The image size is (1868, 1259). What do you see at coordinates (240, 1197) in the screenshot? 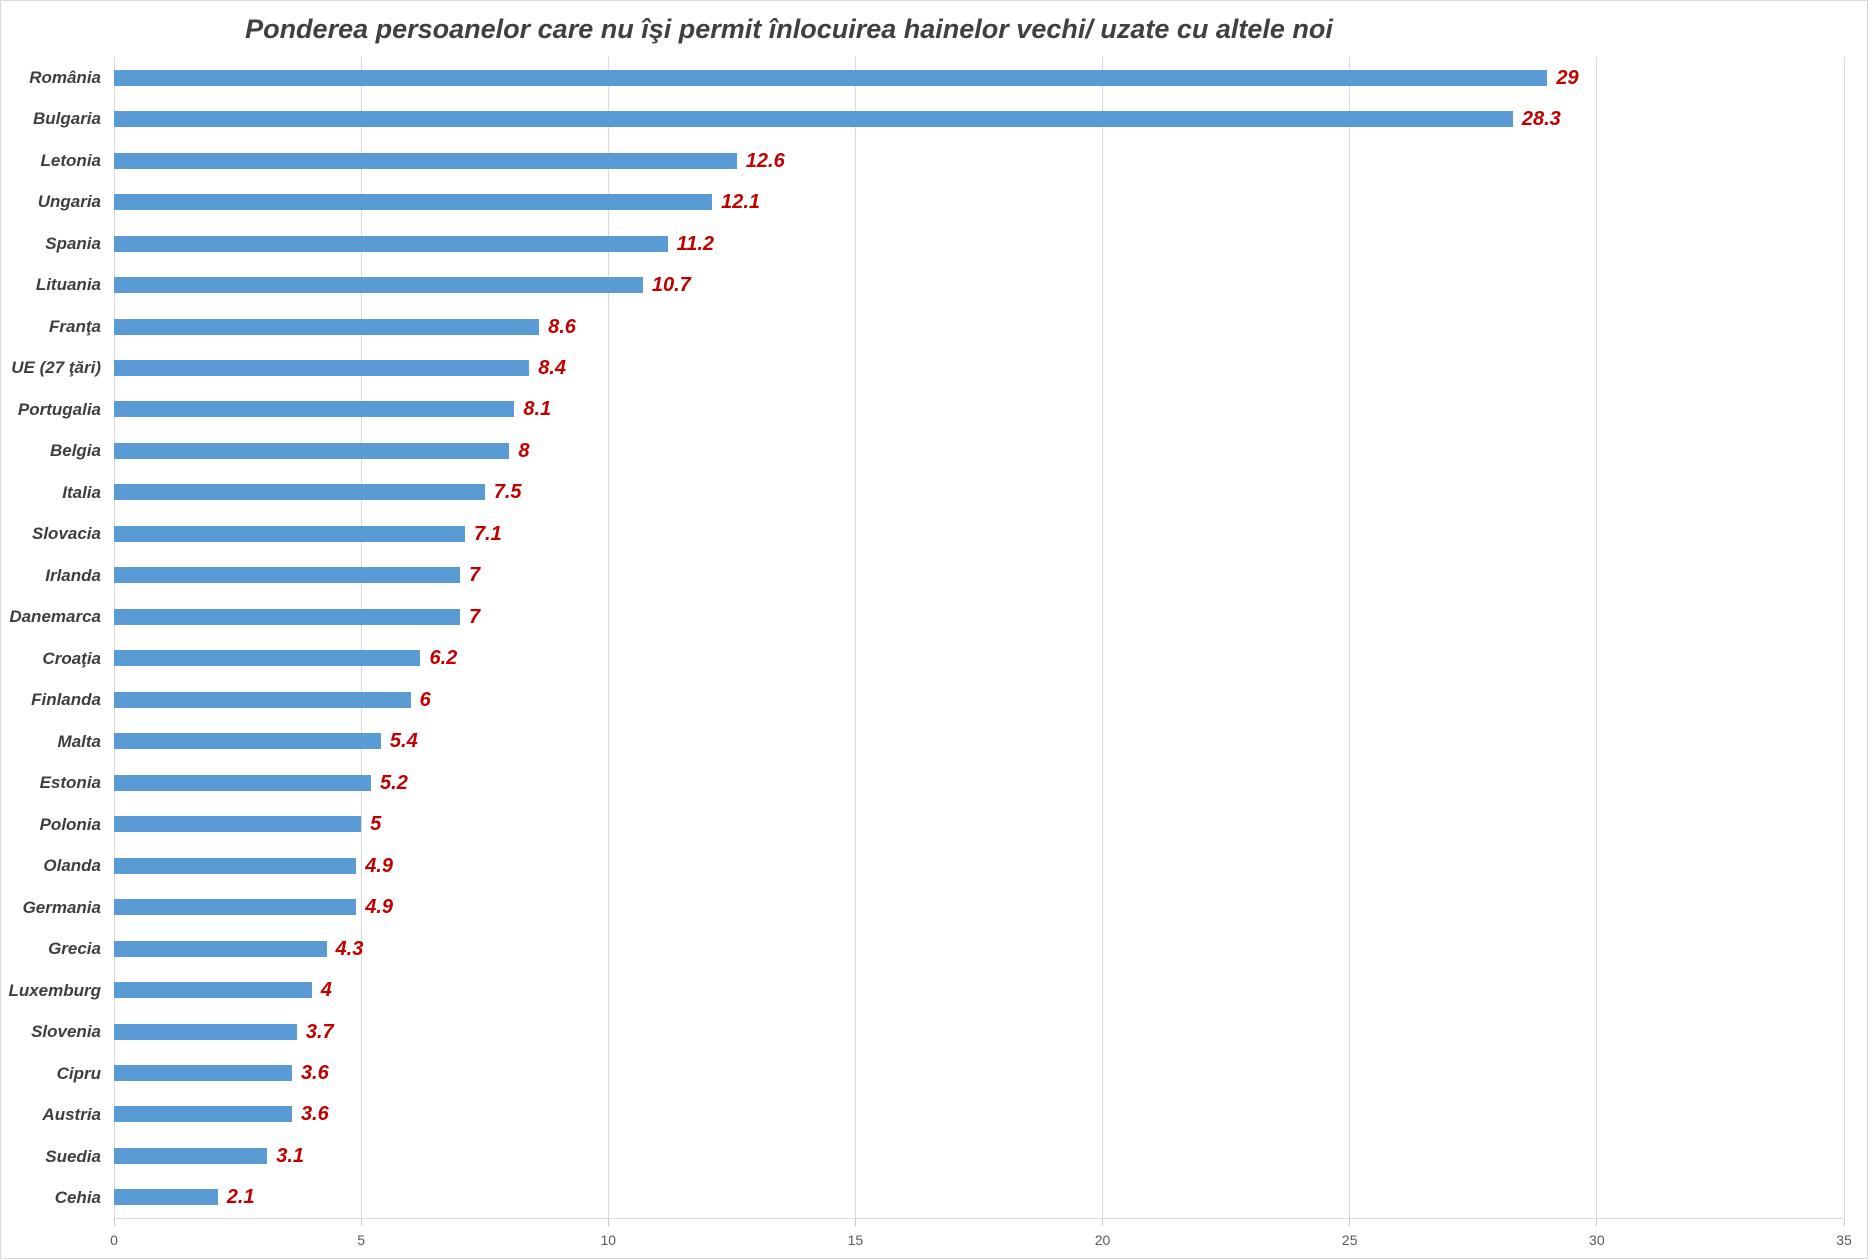
I see `value-label: 2.1` at bounding box center [240, 1197].